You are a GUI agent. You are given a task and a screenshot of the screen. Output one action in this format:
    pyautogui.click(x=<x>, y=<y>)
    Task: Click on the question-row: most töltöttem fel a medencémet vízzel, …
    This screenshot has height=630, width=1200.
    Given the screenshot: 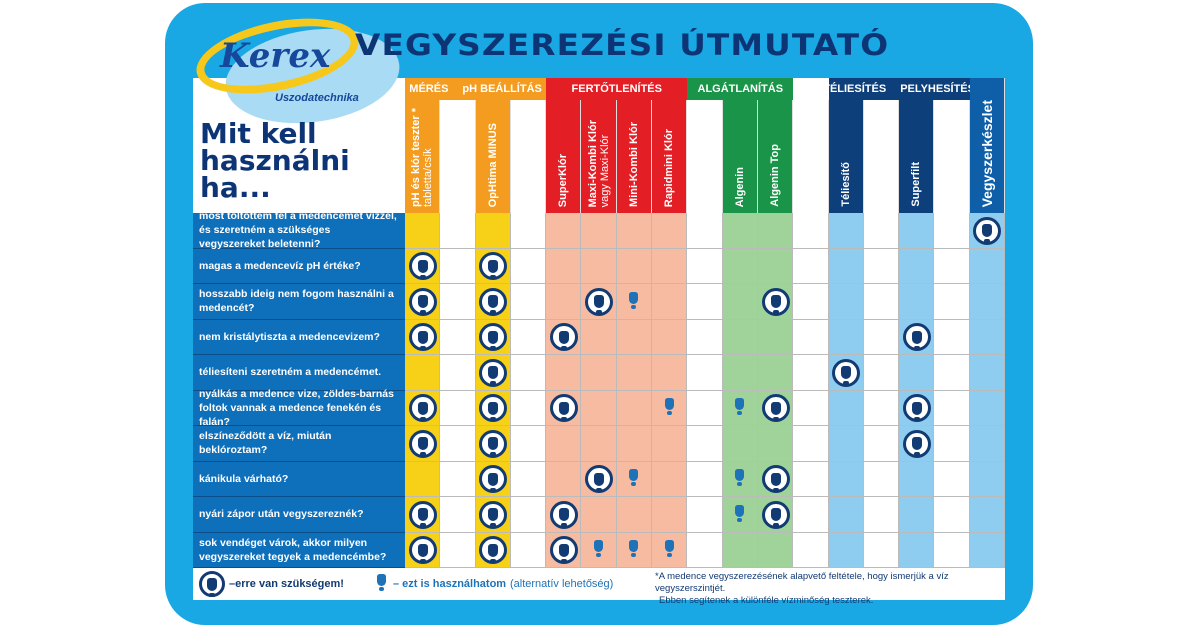 What is the action you would take?
    pyautogui.click(x=299, y=230)
    